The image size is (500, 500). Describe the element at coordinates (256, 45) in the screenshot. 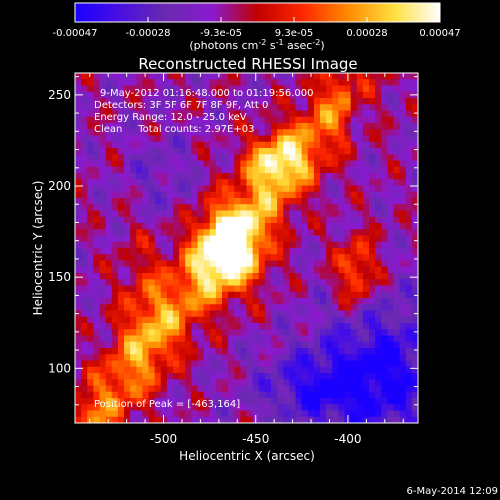

I see `colorbar-units: (photons cm-2 s-1 asec-2)` at that location.